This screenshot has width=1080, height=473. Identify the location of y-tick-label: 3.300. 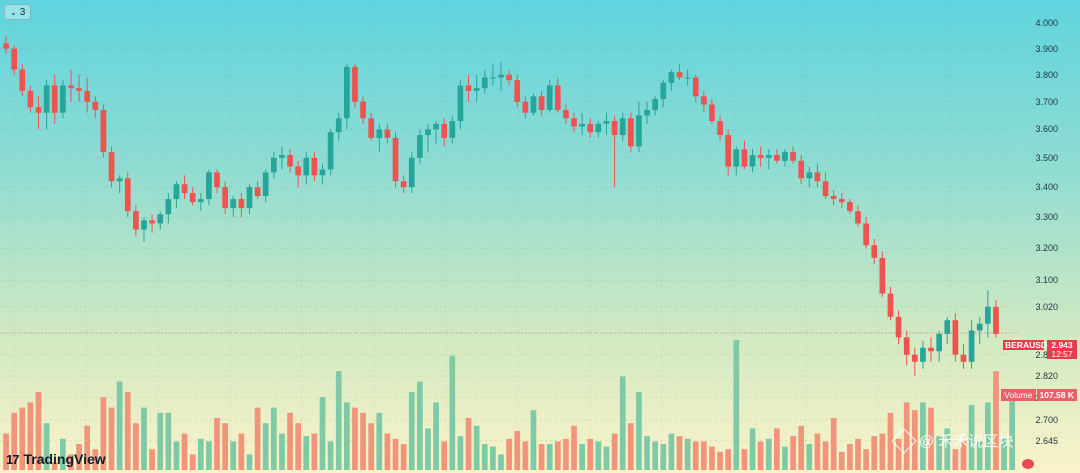
(1046, 217).